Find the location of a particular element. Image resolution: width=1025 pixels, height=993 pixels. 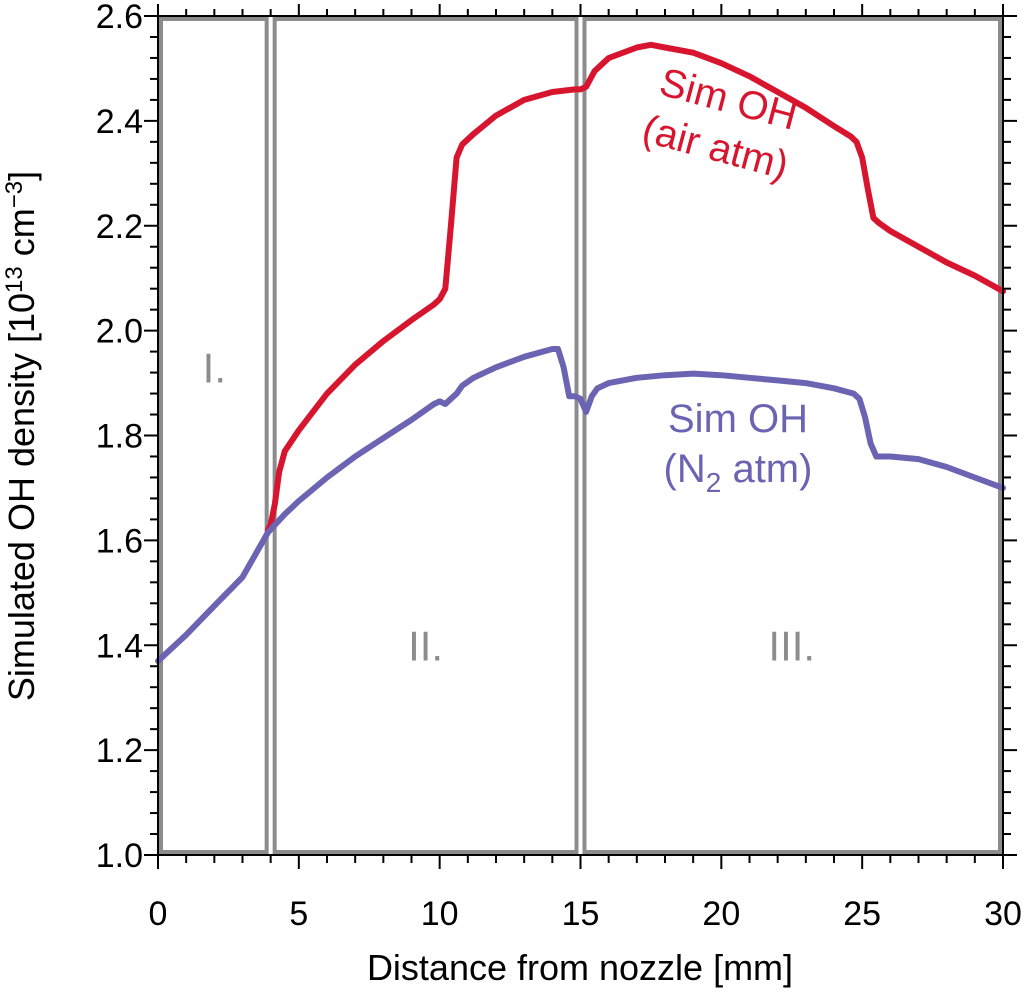

y-tick-label: 2.2 is located at coordinates (119, 227).